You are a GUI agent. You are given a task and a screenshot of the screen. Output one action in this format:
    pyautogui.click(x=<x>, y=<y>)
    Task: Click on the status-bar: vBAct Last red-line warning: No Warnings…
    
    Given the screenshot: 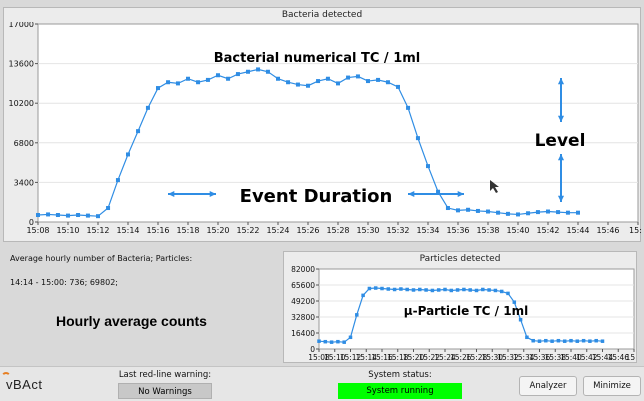 What is the action you would take?
    pyautogui.click(x=322, y=383)
    